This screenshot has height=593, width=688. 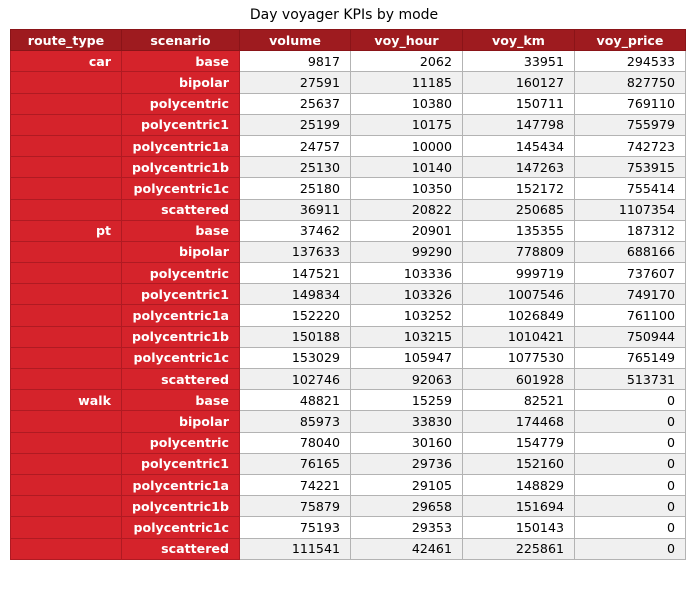 What do you see at coordinates (294, 82) in the screenshot?
I see `value-cell: 27591` at bounding box center [294, 82].